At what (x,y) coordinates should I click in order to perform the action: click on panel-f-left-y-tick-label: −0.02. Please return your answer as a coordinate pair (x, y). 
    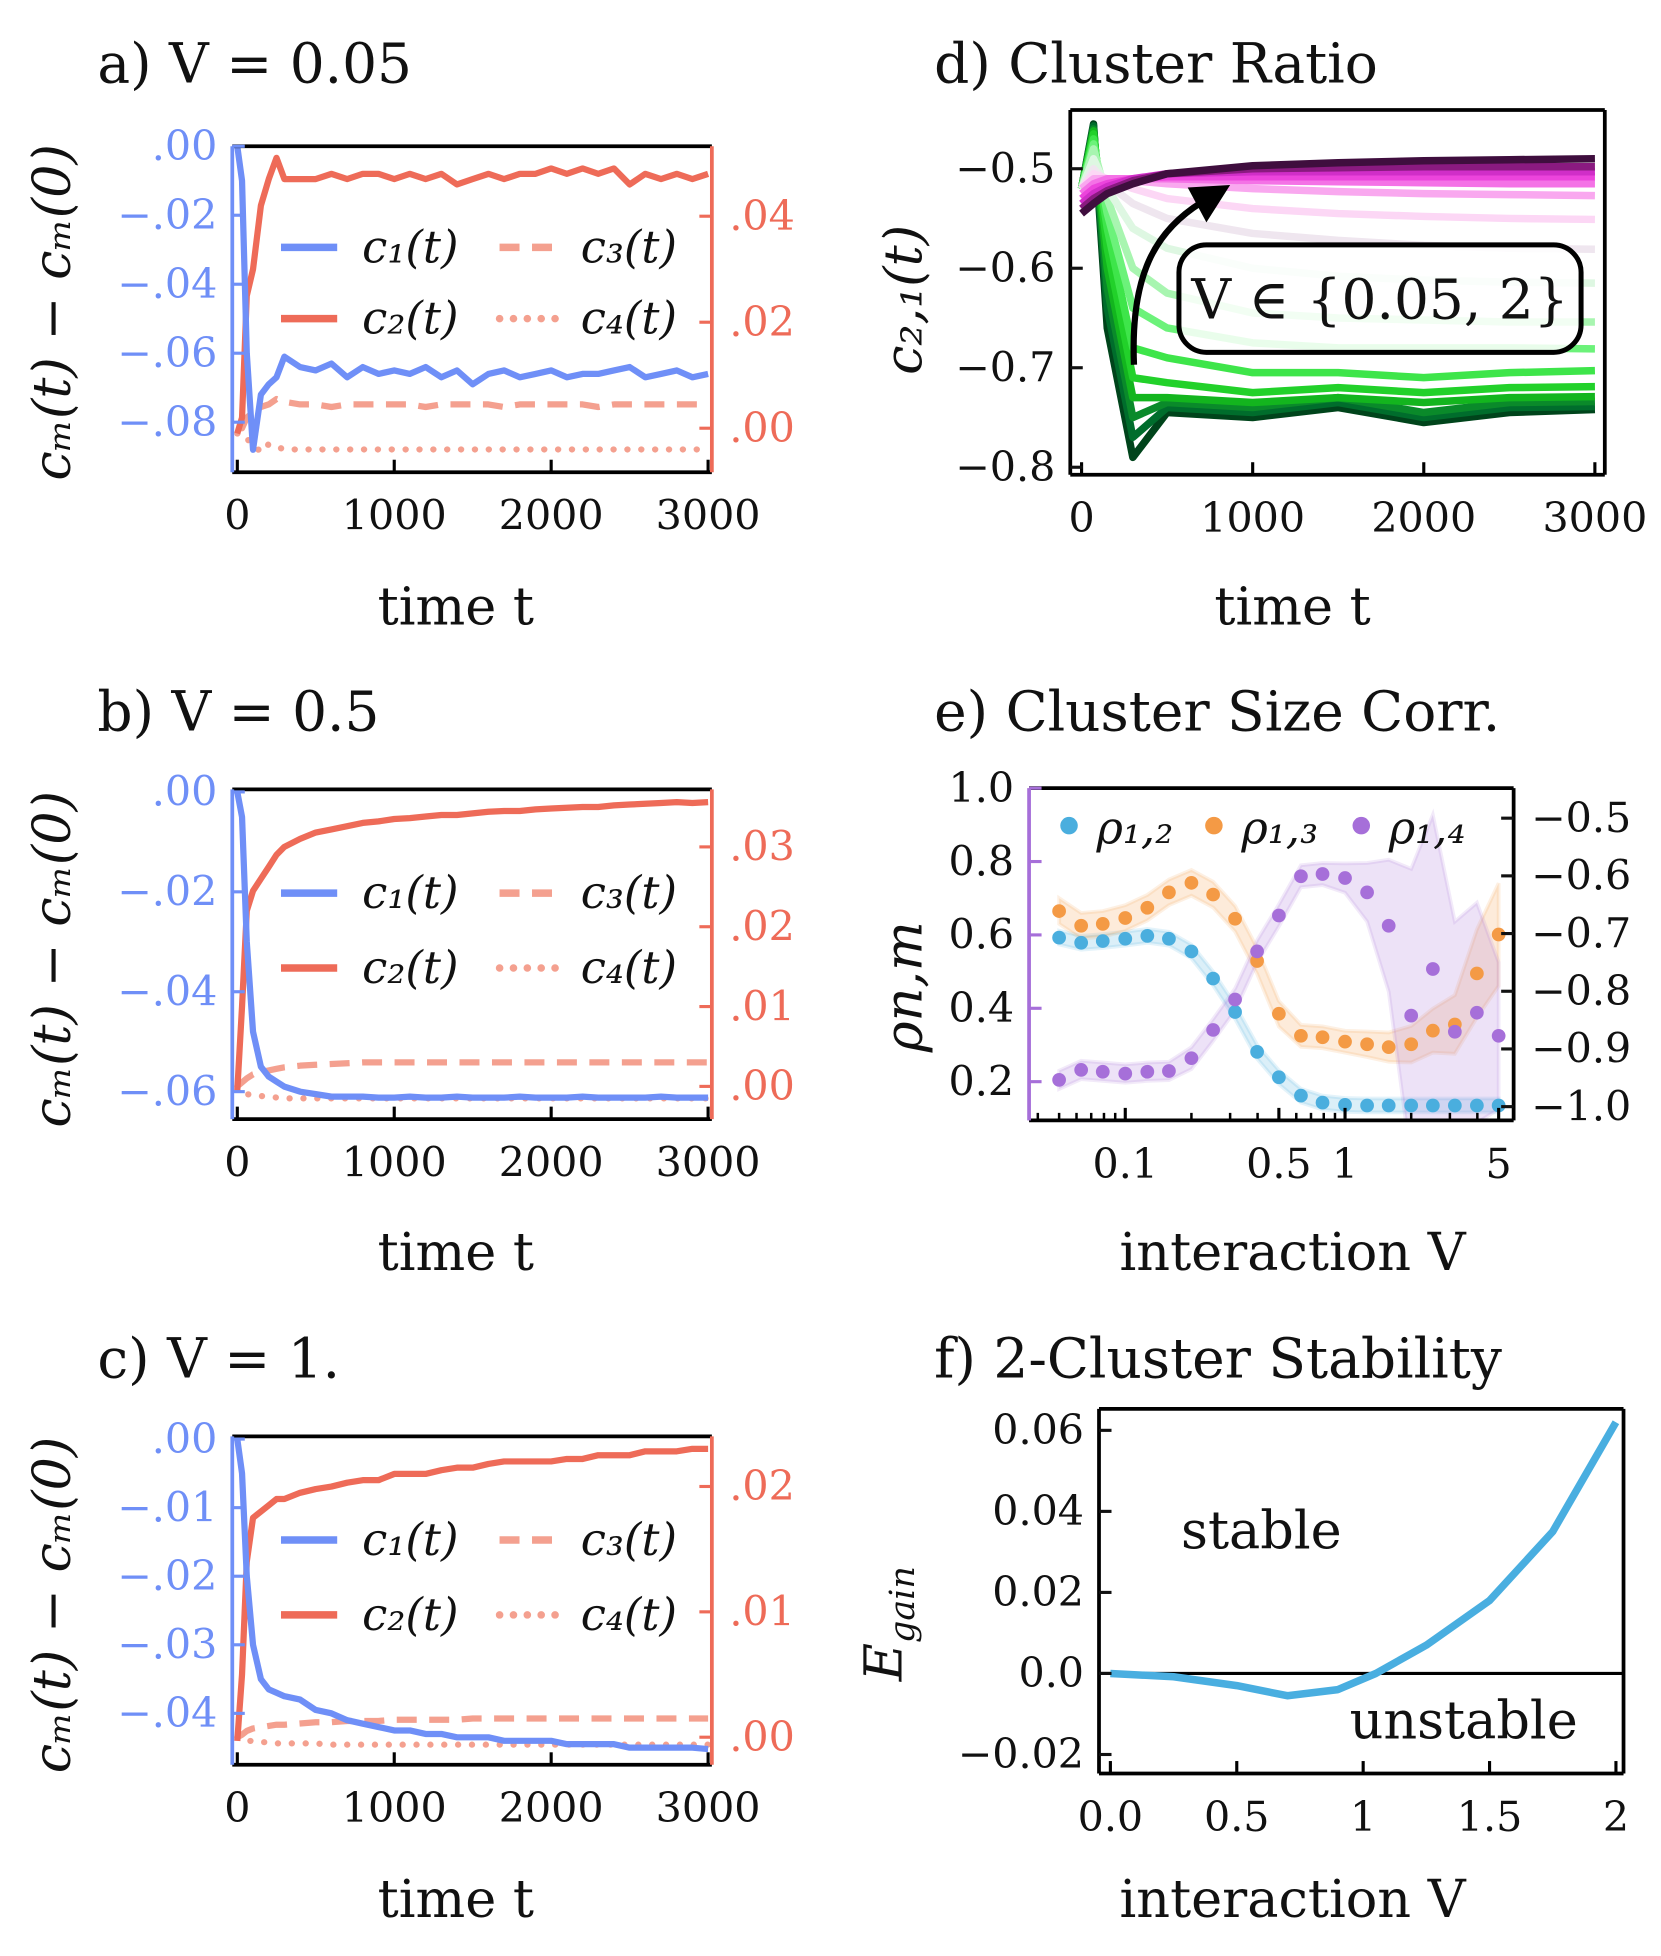
    Looking at the image, I should click on (1021, 1754).